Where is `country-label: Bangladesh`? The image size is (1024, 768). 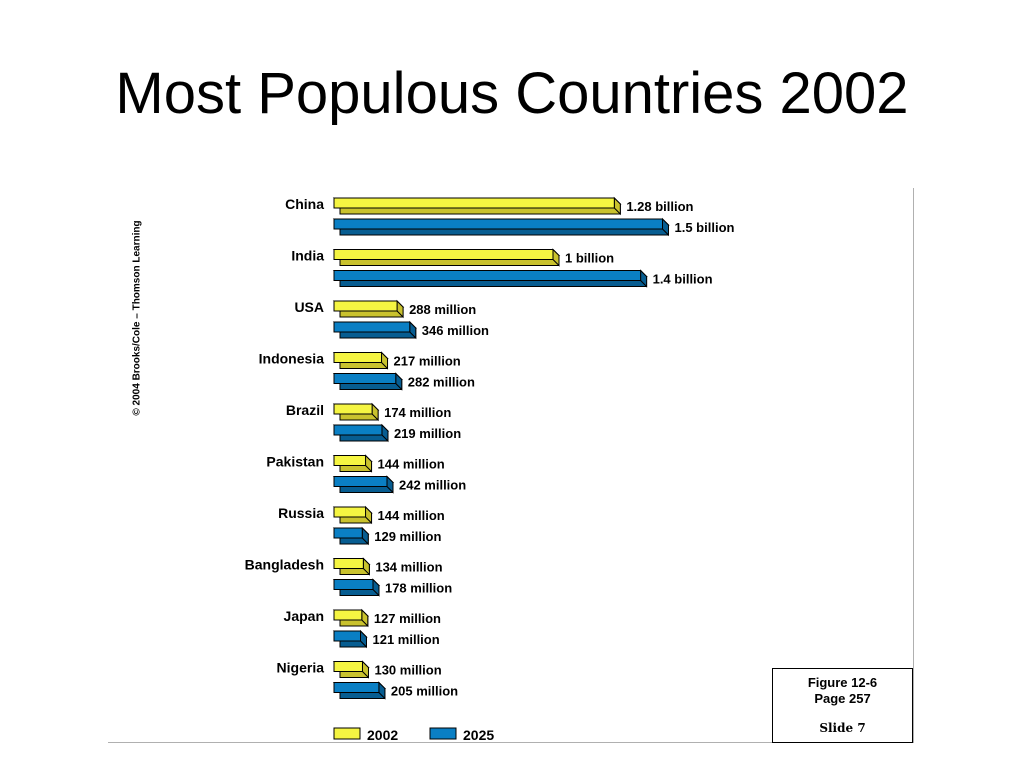 country-label: Bangladesh is located at coordinates (284, 565).